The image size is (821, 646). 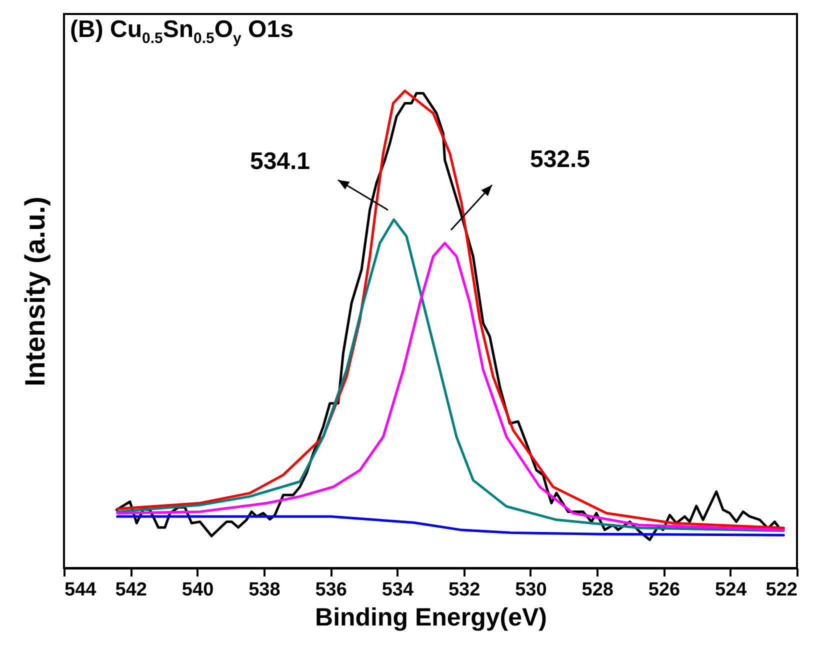 I want to click on x-tick-label: 530, so click(x=531, y=590).